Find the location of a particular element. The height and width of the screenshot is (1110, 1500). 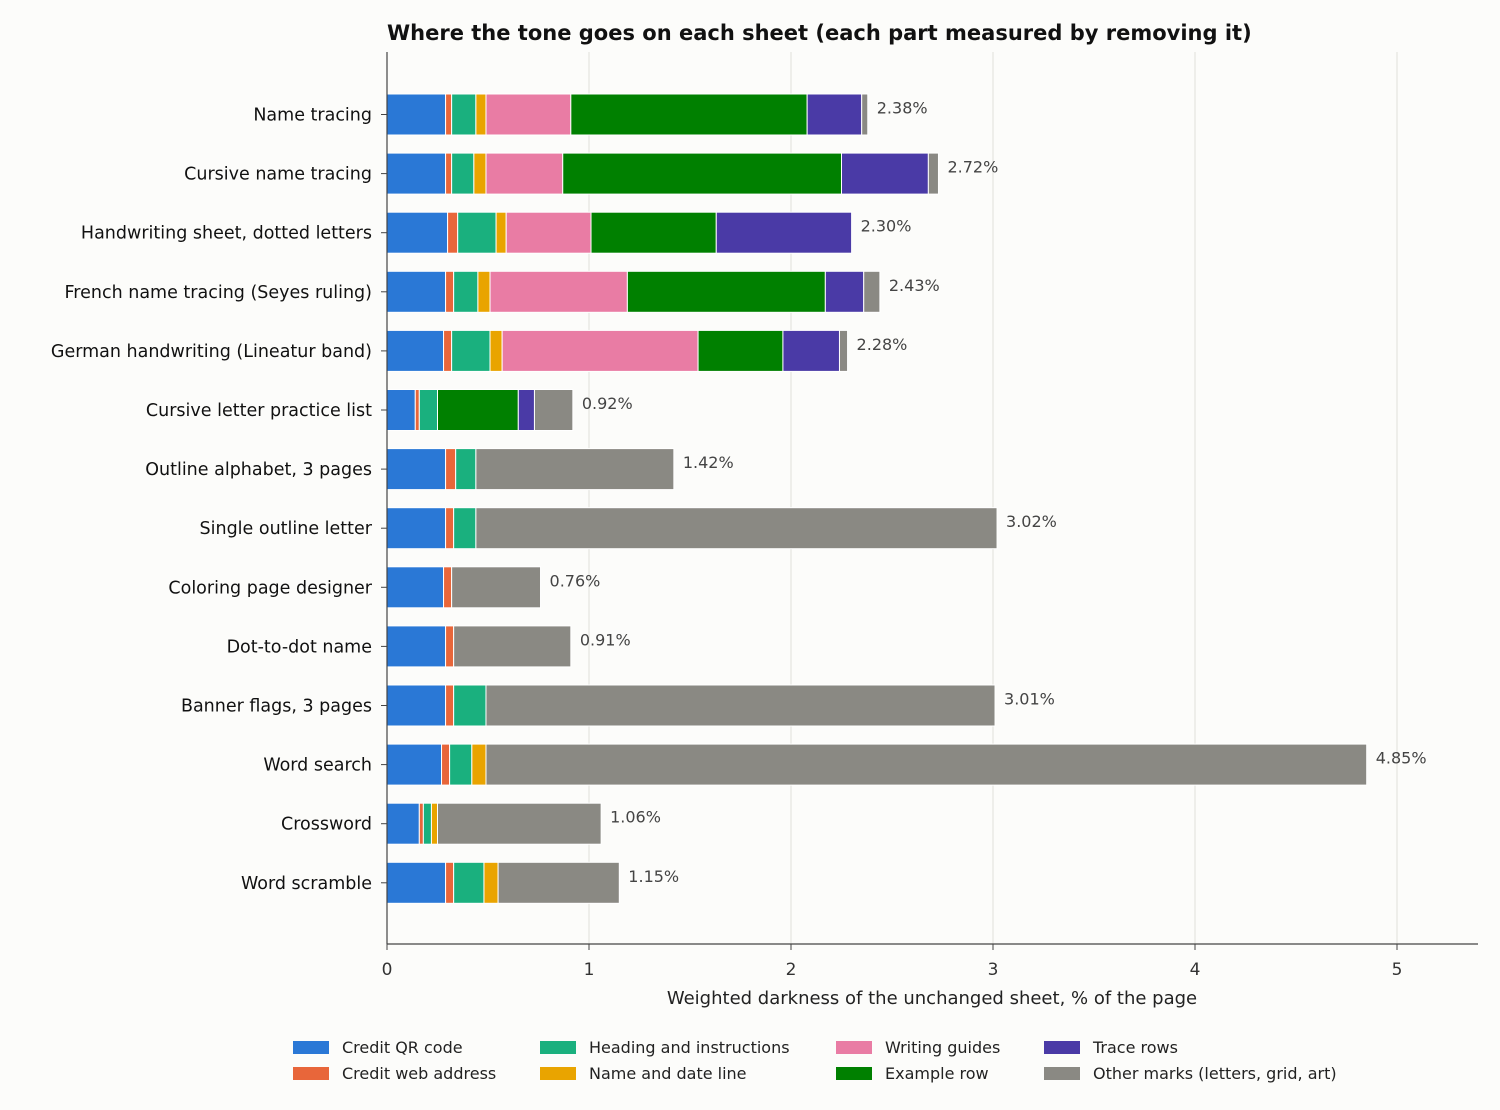

total-label: 0.91% is located at coordinates (605, 639).